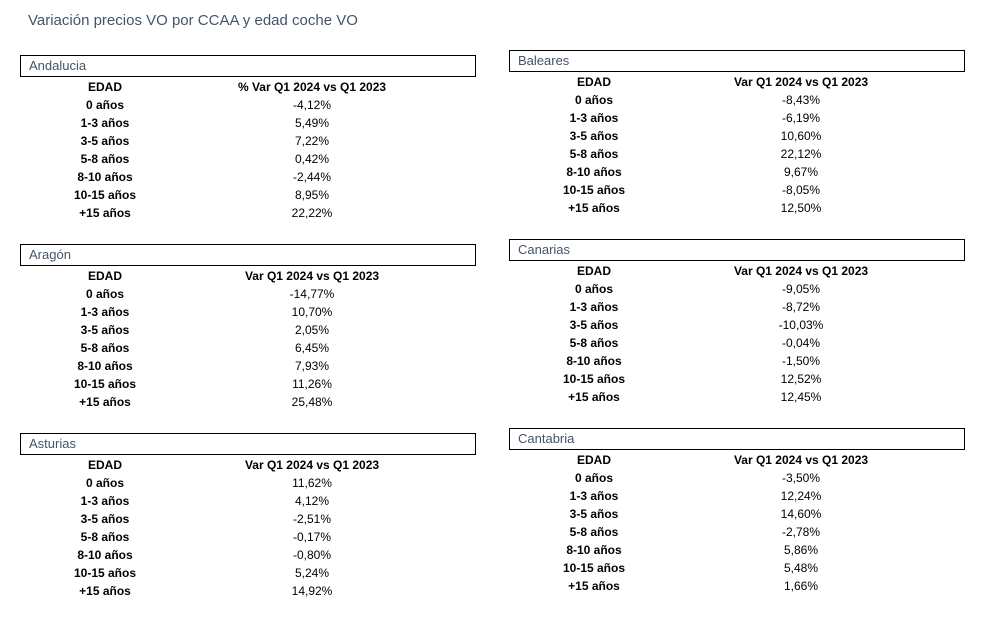 The image size is (984, 631). What do you see at coordinates (312, 591) in the screenshot?
I see `variation-cell: 14,92%` at bounding box center [312, 591].